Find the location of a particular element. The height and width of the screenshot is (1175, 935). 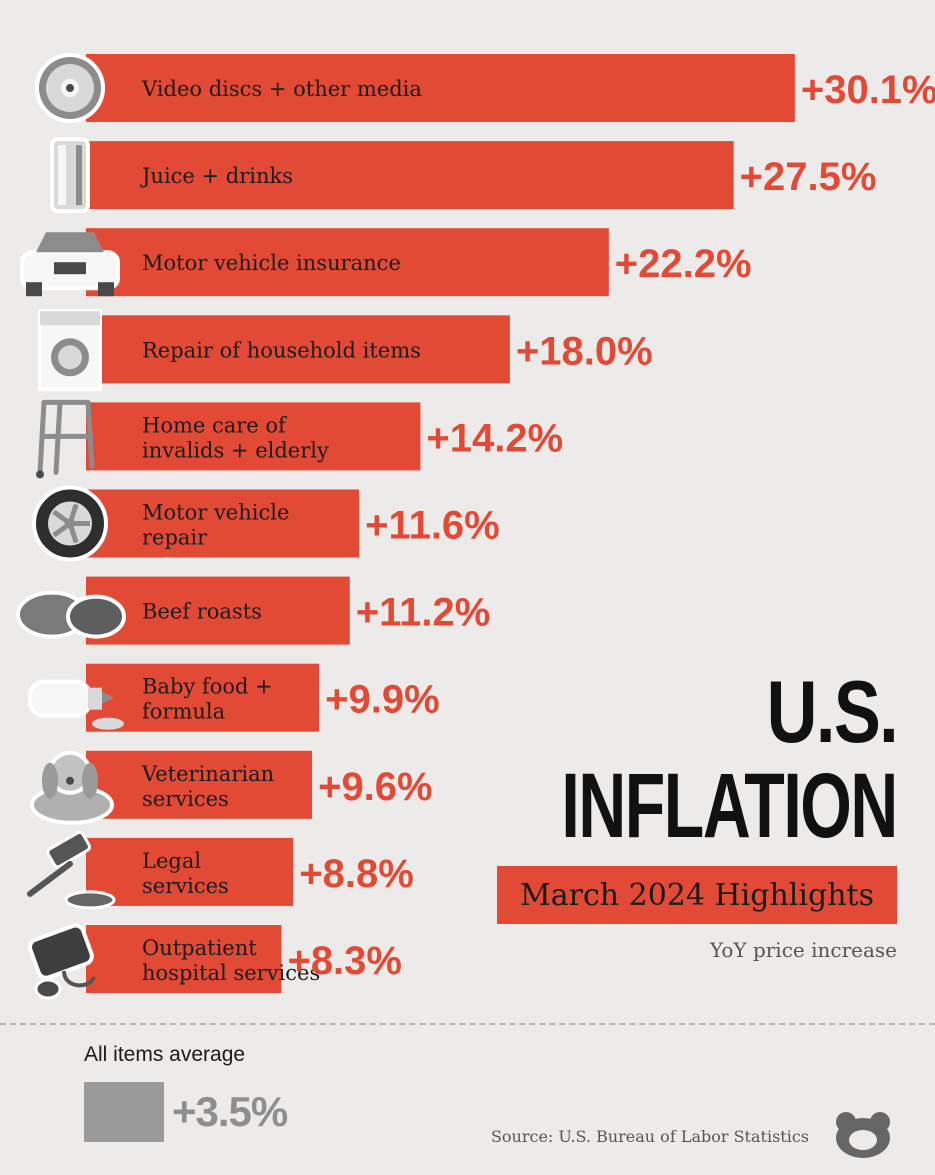

average-bar is located at coordinates (124, 1112).